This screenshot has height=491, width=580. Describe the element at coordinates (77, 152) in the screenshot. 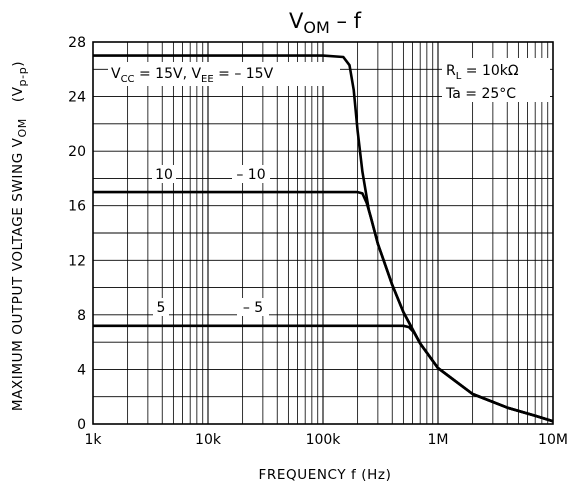

I see `y-tick-label: 20` at that location.